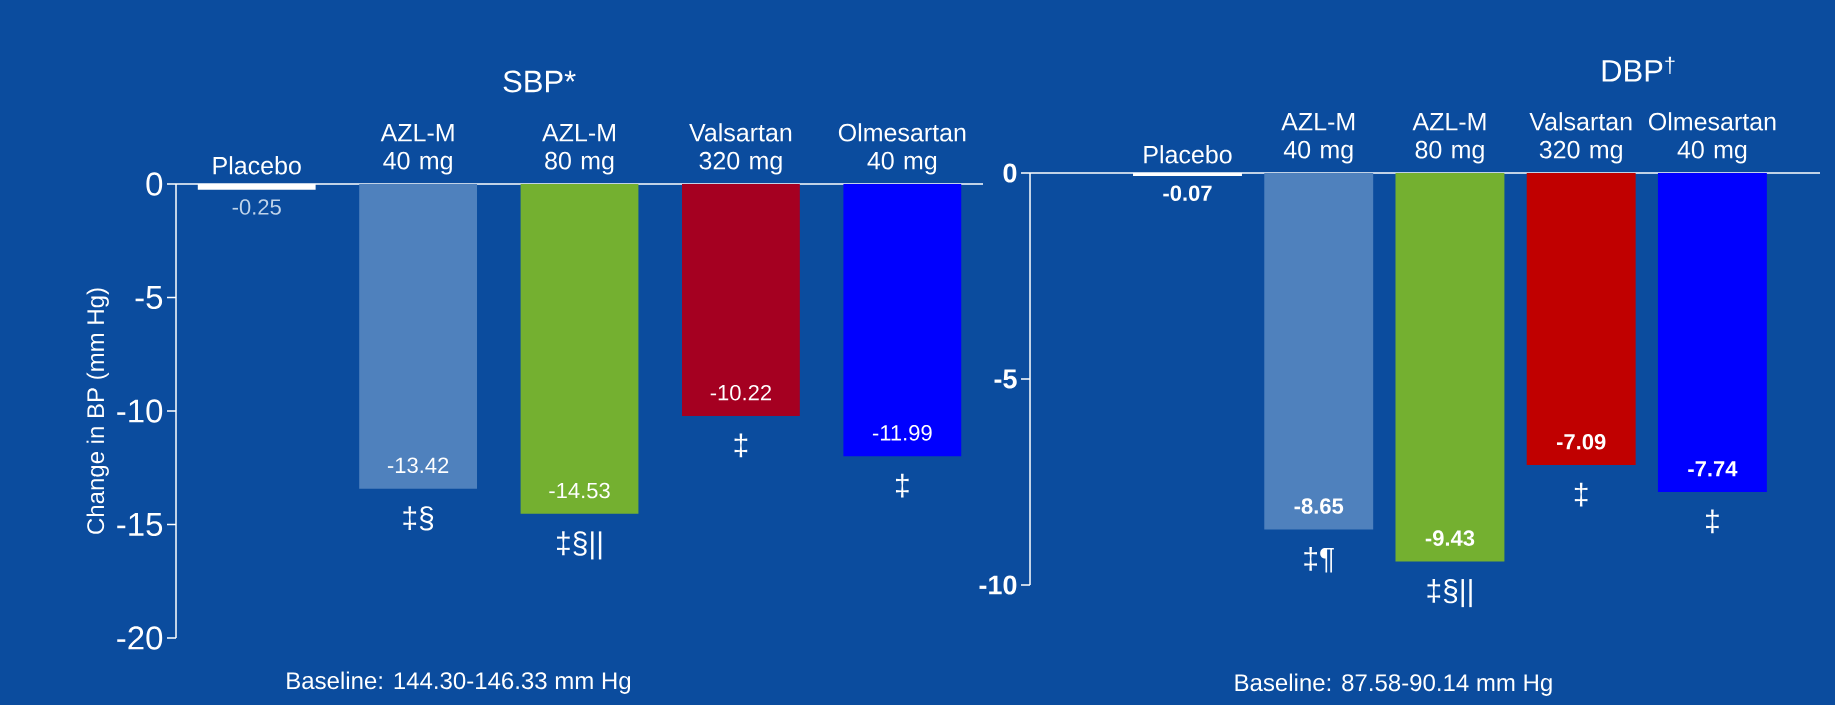  What do you see at coordinates (140, 524) in the screenshot?
I see `y-tick-label: -15` at bounding box center [140, 524].